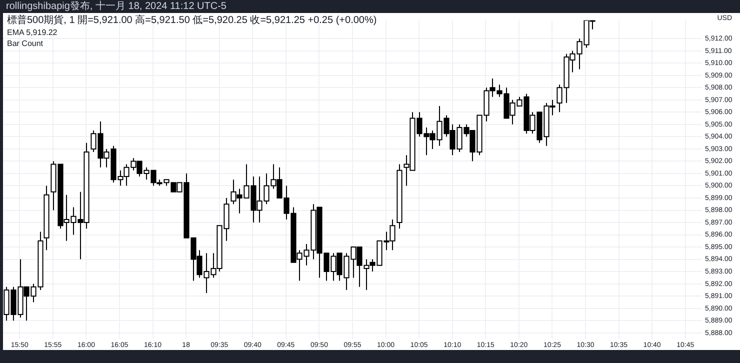  Describe the element at coordinates (25, 44) in the screenshot. I see `annotation: Bar Count` at that location.